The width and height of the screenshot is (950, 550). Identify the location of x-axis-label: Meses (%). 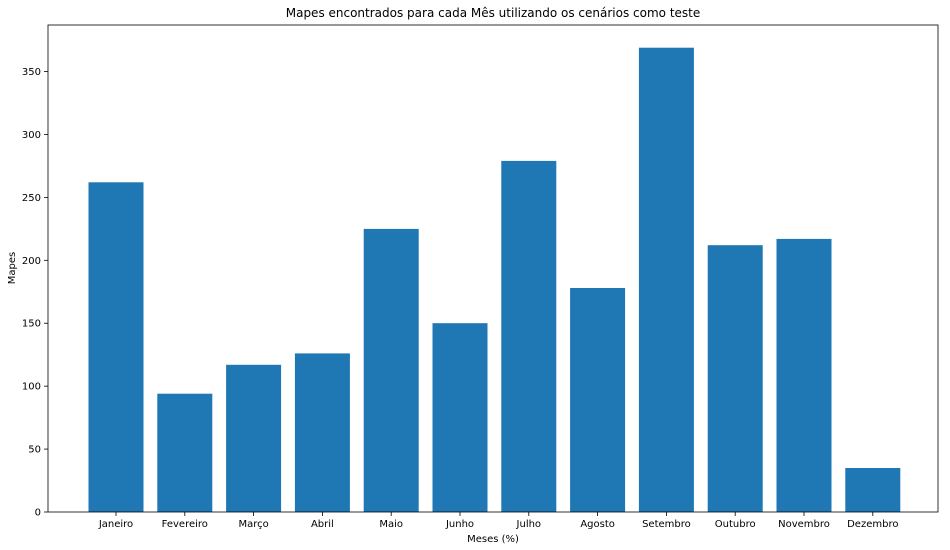
(493, 539).